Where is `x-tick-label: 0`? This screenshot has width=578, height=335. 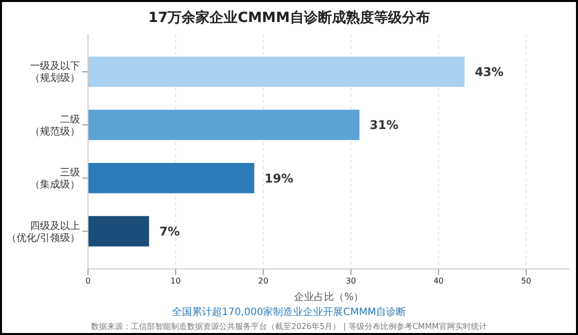
x-tick-label: 0 is located at coordinates (88, 281).